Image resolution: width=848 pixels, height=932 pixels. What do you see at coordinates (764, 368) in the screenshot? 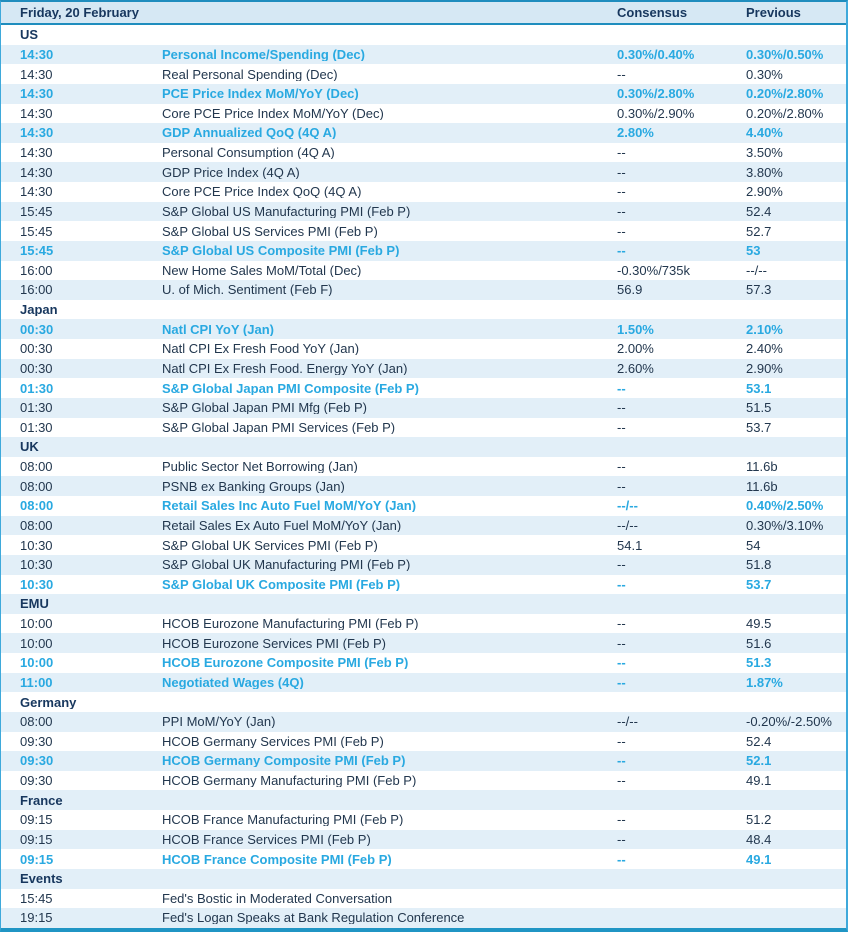
I see `previous-cell: 2.90%` at bounding box center [764, 368].